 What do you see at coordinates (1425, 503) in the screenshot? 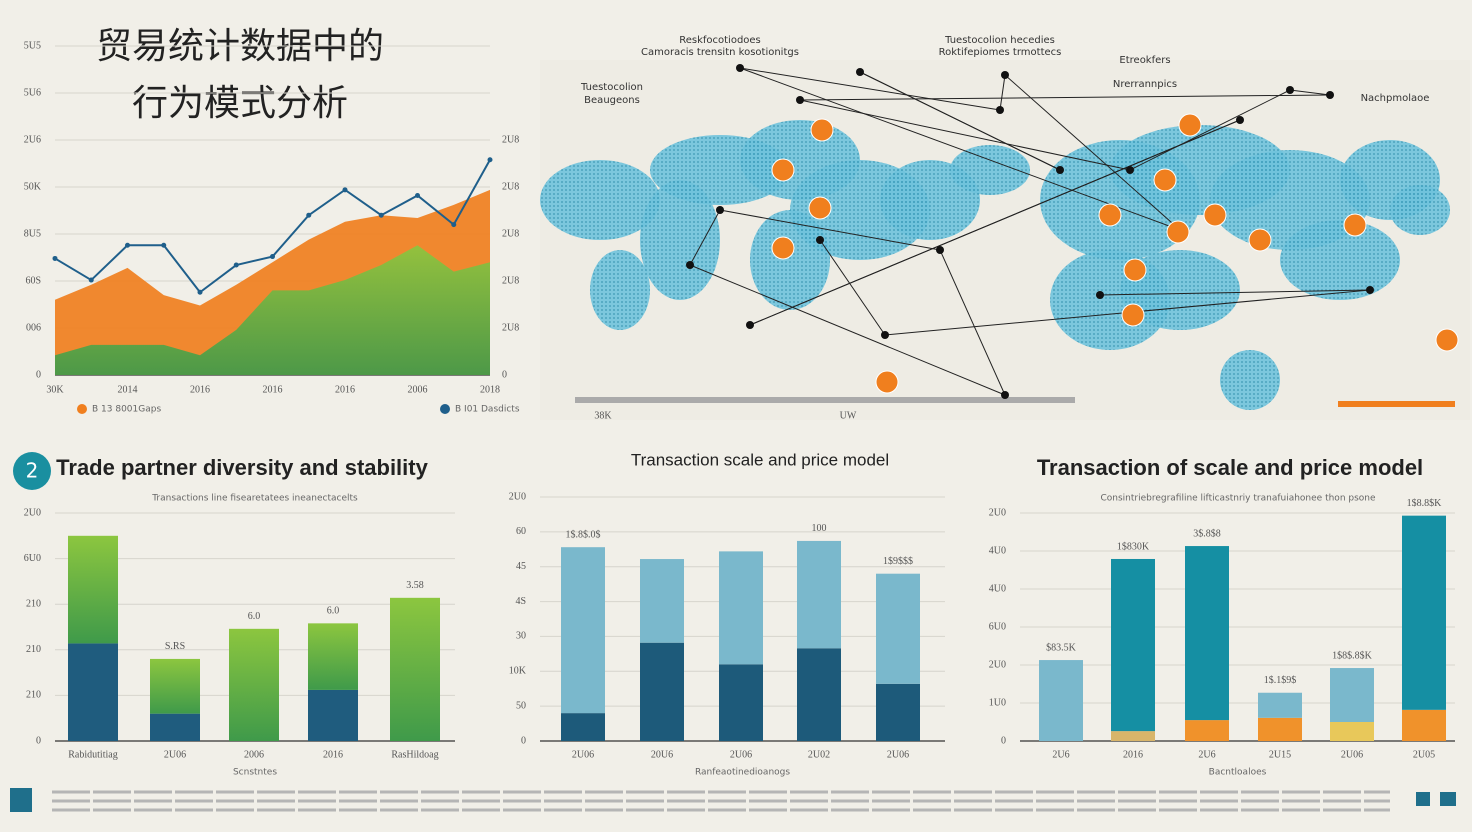
I see `bar-label: 1$8.8$K` at bounding box center [1425, 503].